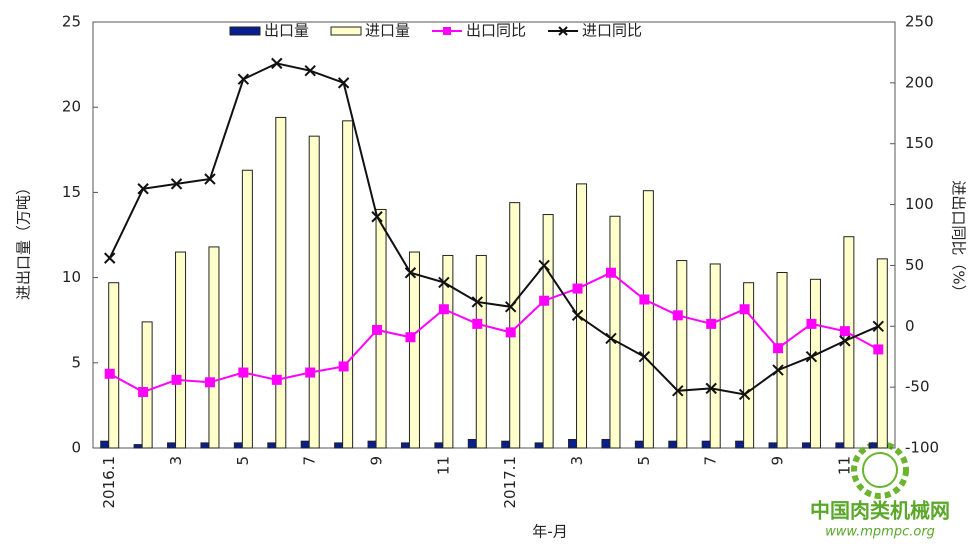 The height and width of the screenshot is (549, 980). What do you see at coordinates (880, 511) in the screenshot?
I see `watermark-title: 中国肉类机械网` at bounding box center [880, 511].